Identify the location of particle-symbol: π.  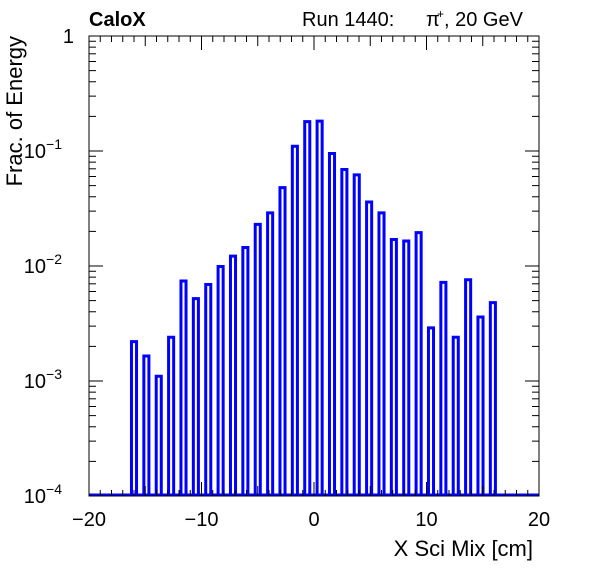
(433, 20).